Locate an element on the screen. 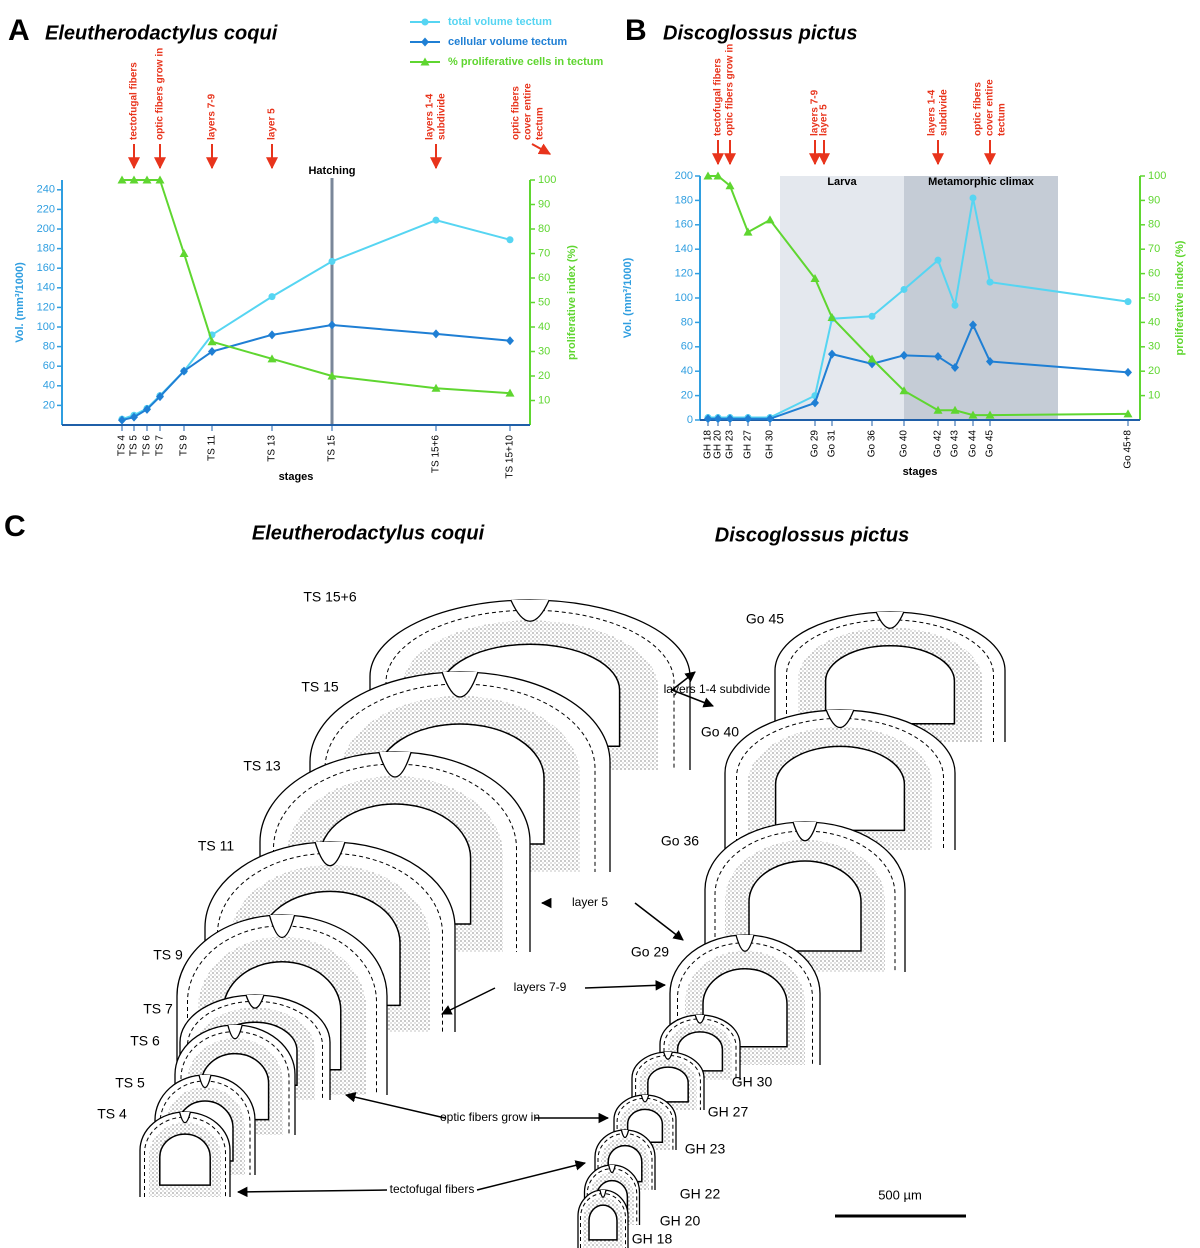 This screenshot has width=1200, height=1248. y-tick-label: 180 is located at coordinates (684, 200).